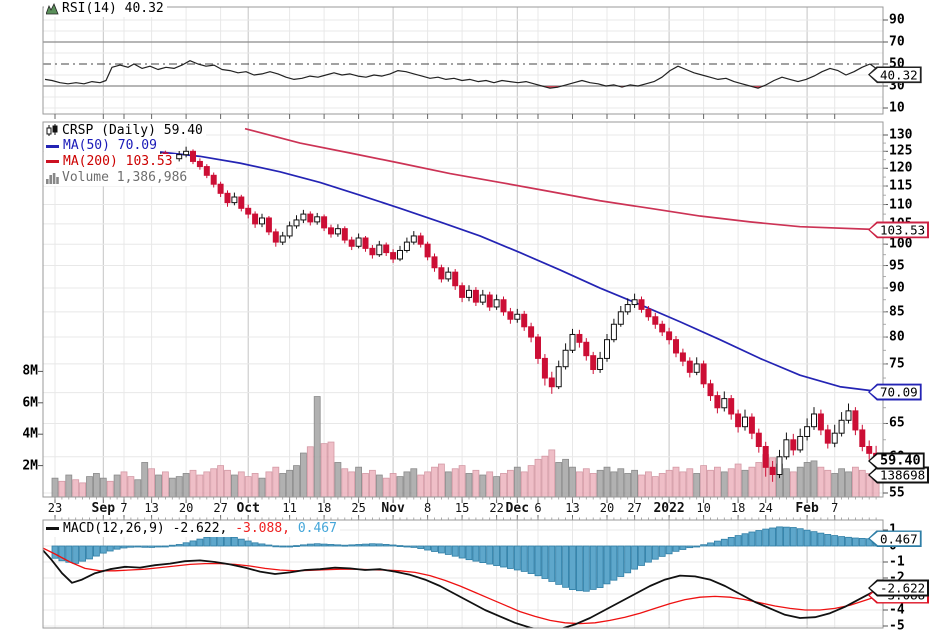  I want to click on macd-signal-value-label: -3.088,, so click(258, 528).